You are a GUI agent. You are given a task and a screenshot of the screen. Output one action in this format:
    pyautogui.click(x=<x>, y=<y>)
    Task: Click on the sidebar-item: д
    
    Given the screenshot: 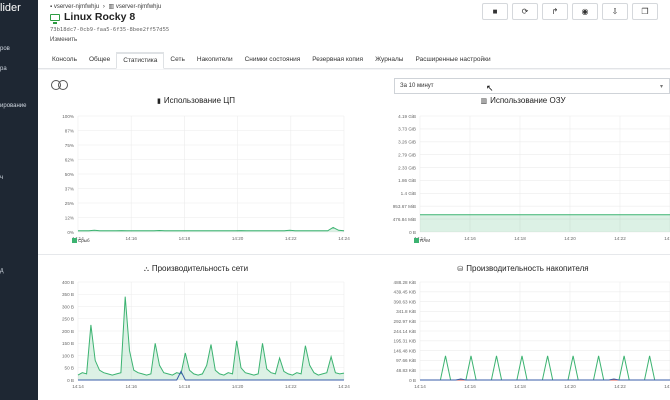 What is the action you would take?
    pyautogui.click(x=2, y=271)
    